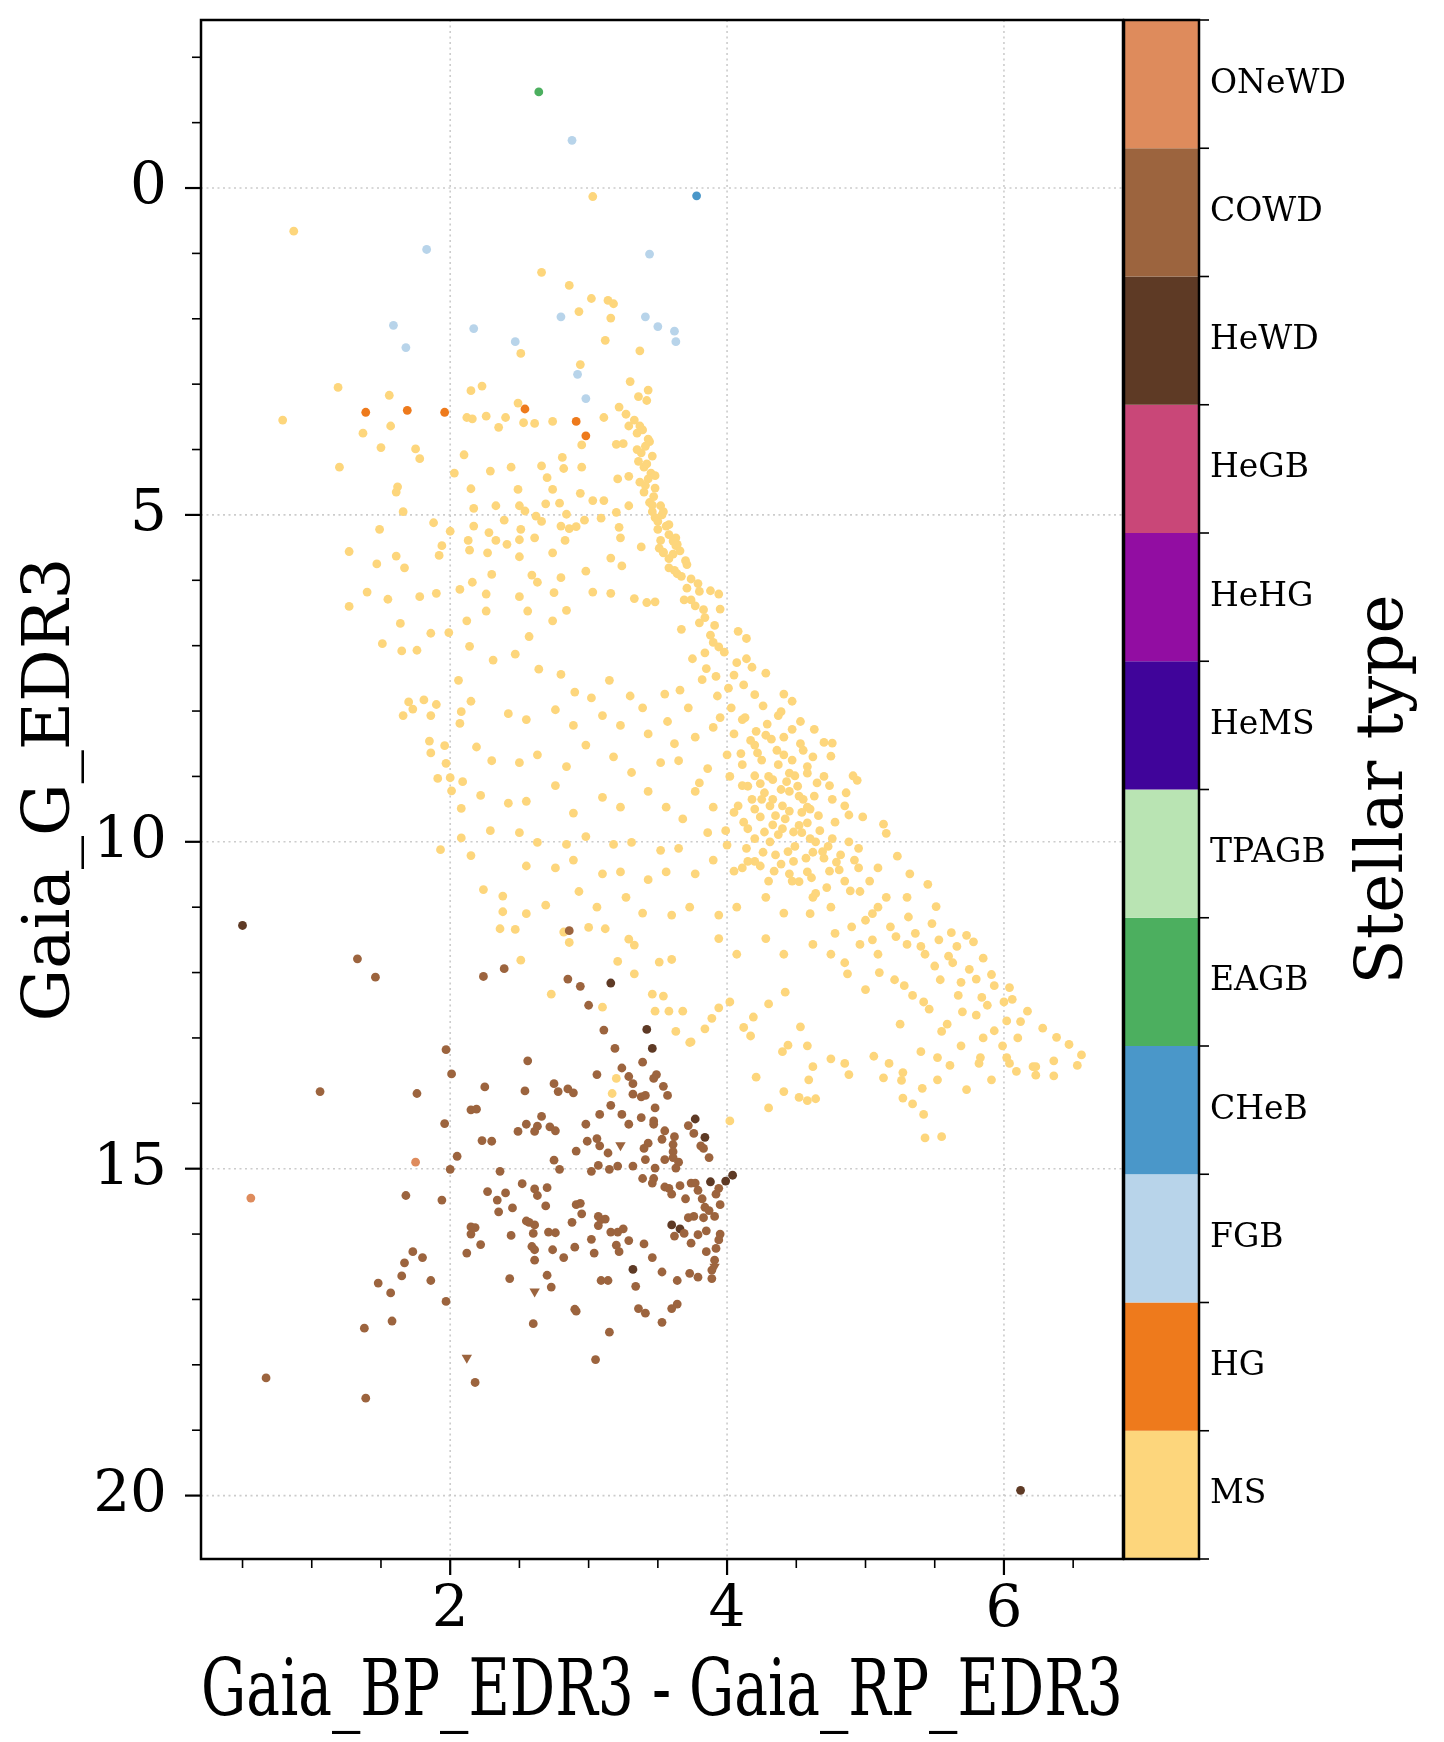 This screenshot has width=1444, height=1742. I want to click on color-bar-label: COWD, so click(1266, 209).